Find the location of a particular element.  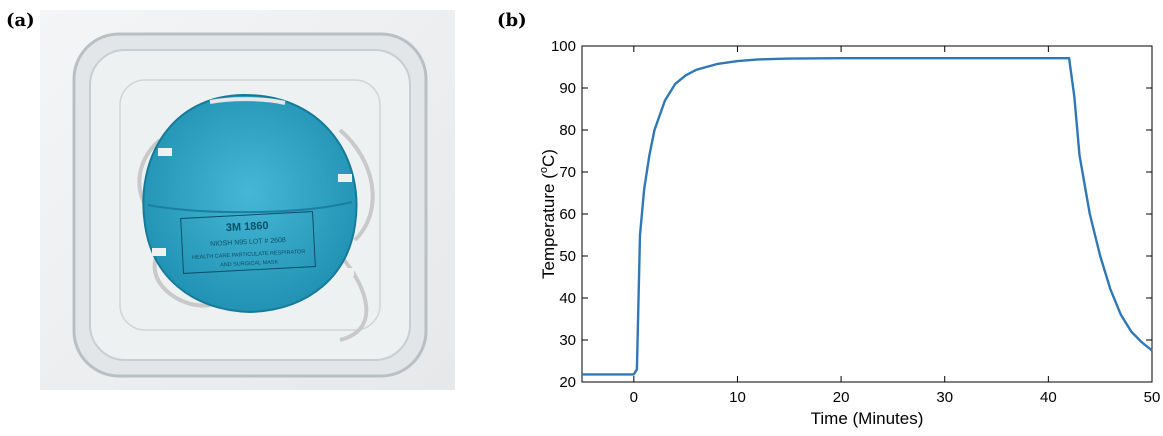

respirator-mask is located at coordinates (250, 203).